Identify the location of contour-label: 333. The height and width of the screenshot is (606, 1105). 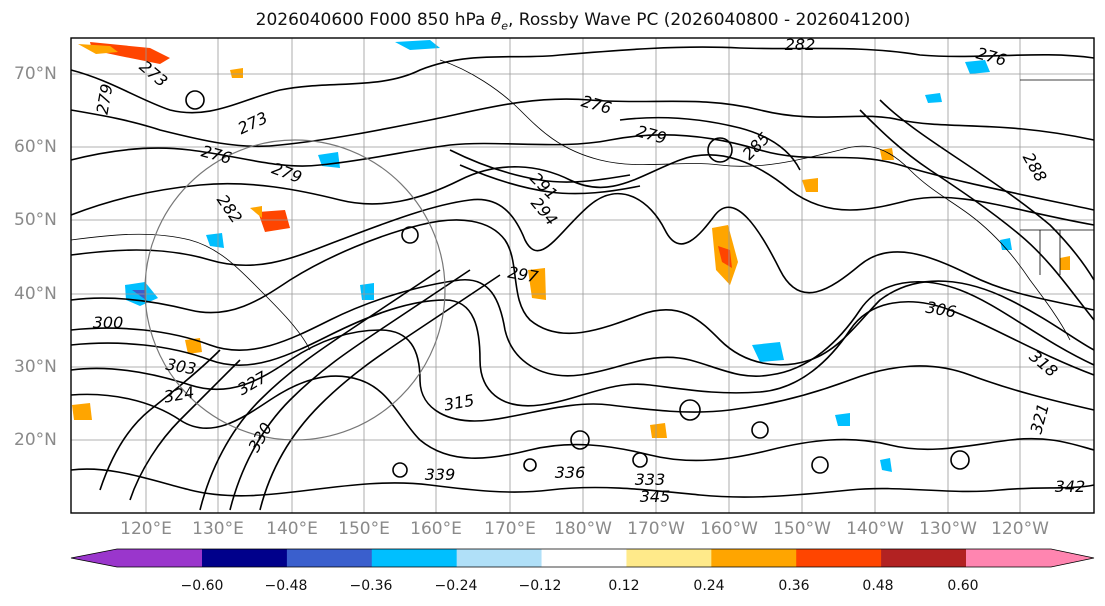
(650, 479).